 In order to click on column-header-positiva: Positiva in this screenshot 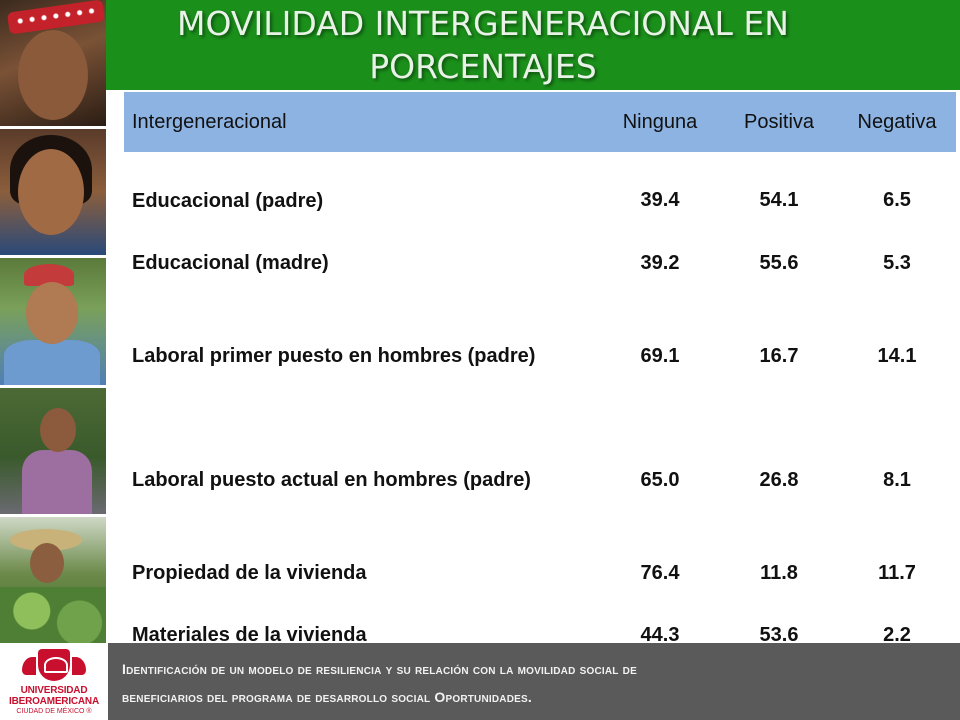, I will do `click(779, 121)`.